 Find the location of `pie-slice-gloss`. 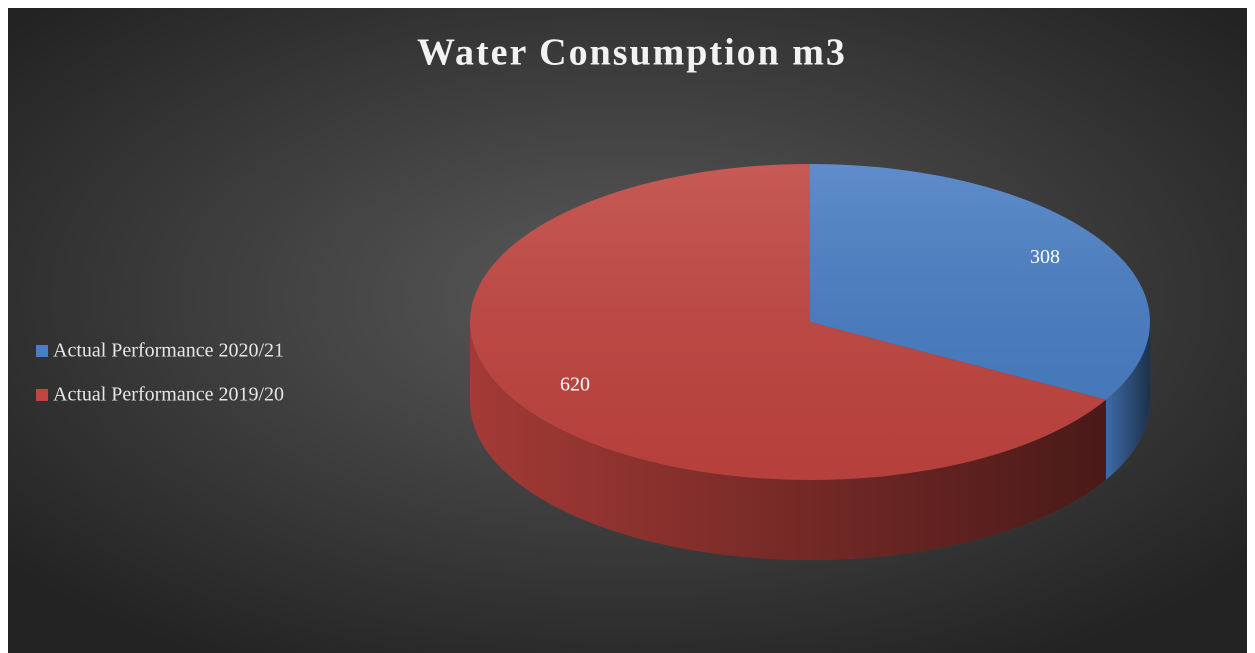

pie-slice-gloss is located at coordinates (980, 282).